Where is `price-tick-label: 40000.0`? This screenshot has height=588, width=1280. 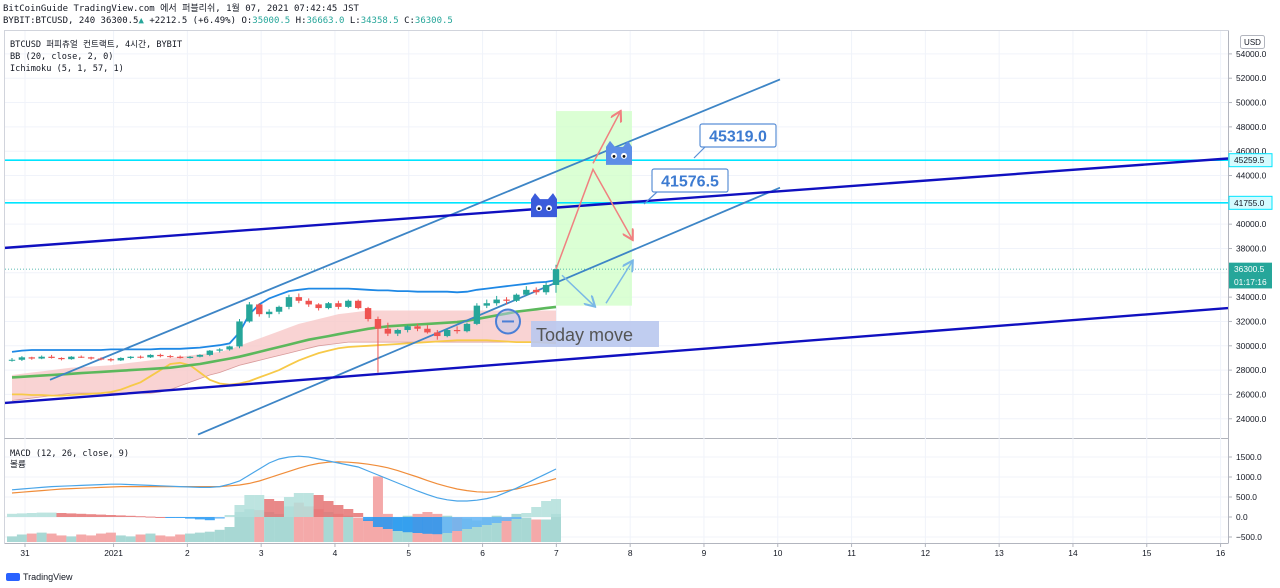
price-tick-label: 40000.0 is located at coordinates (1251, 224).